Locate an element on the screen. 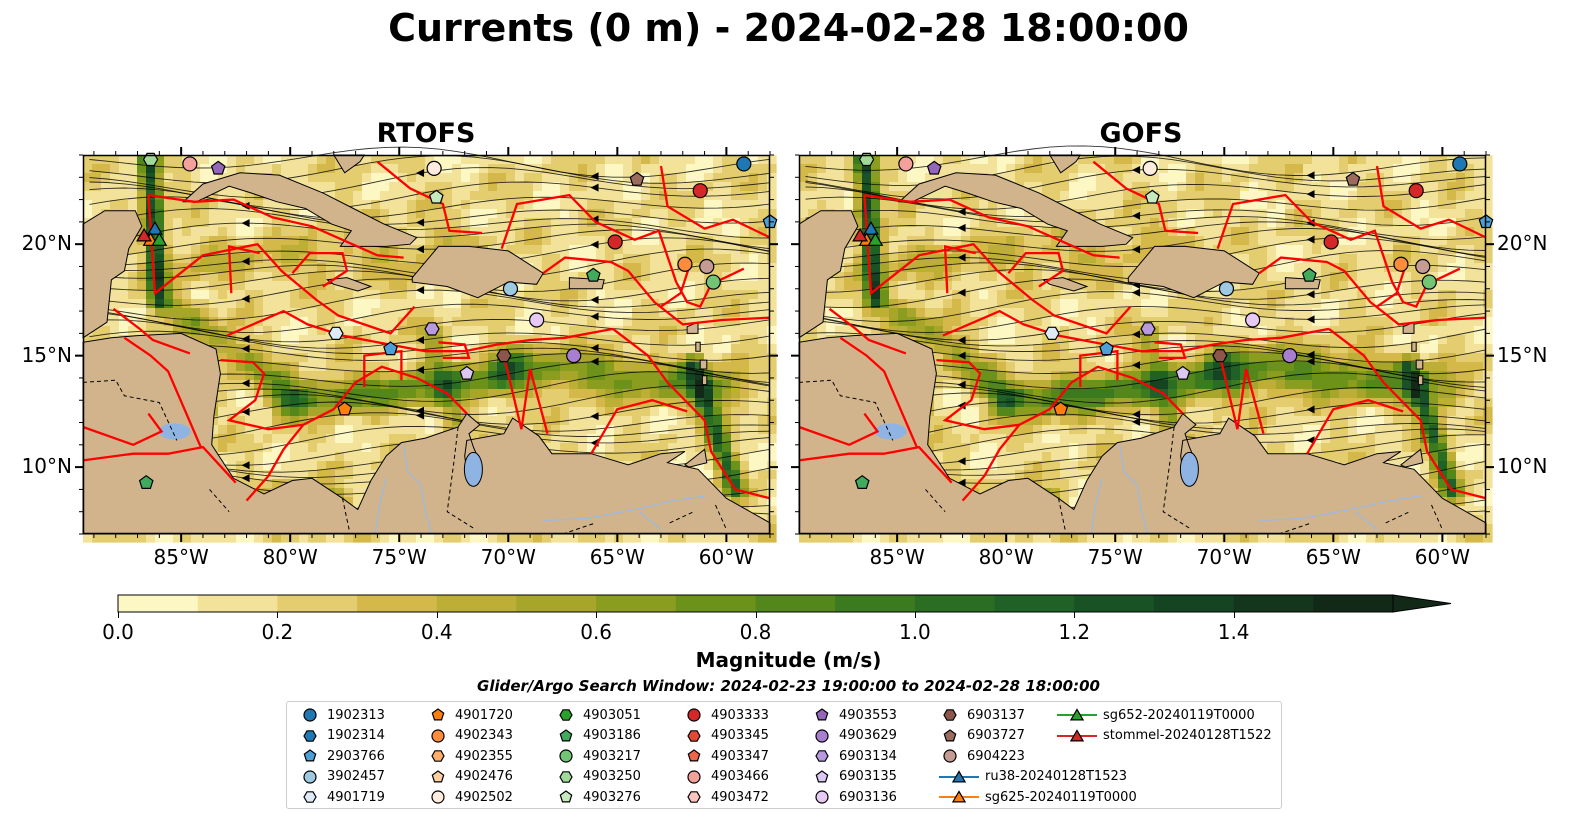  lat-tick-label-right: 15°N is located at coordinates (1522, 354).